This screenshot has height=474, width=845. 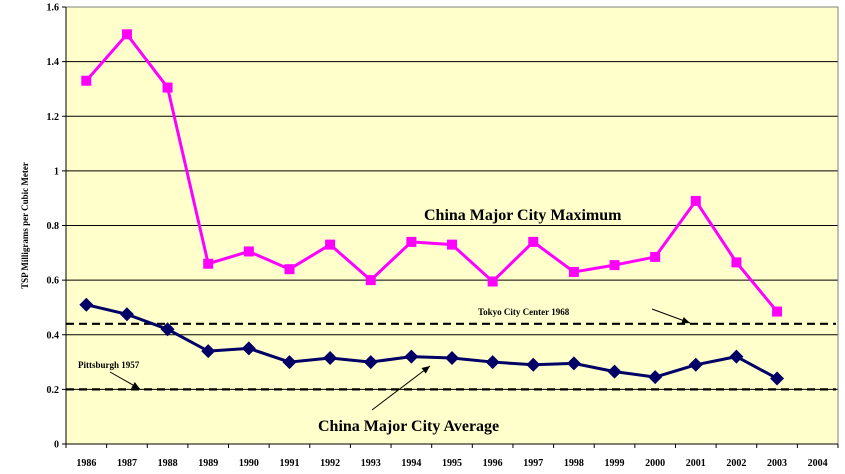 I want to click on y-tick-label: 1.4, so click(x=53, y=62).